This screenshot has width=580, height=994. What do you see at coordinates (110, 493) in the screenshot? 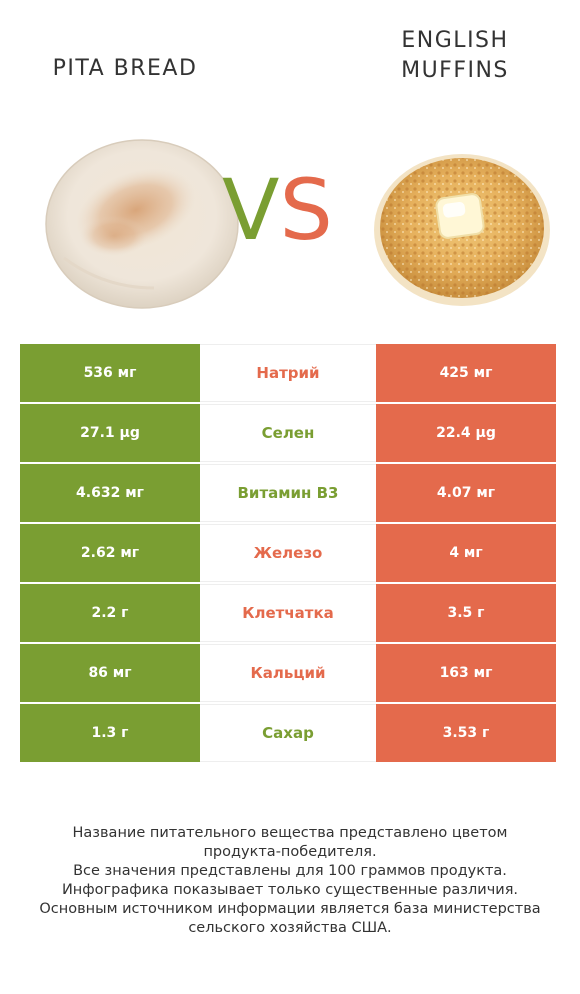
I see `left-value: 4.632 мг` at bounding box center [110, 493].